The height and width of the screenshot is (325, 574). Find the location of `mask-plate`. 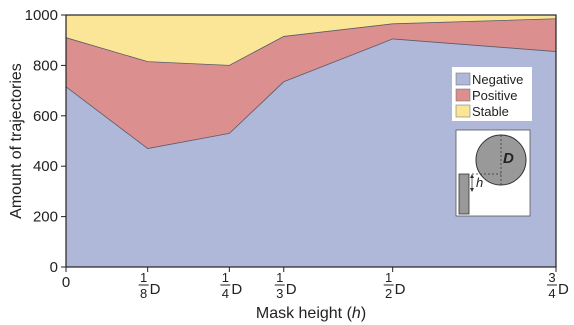

mask-plate is located at coordinates (464, 194).